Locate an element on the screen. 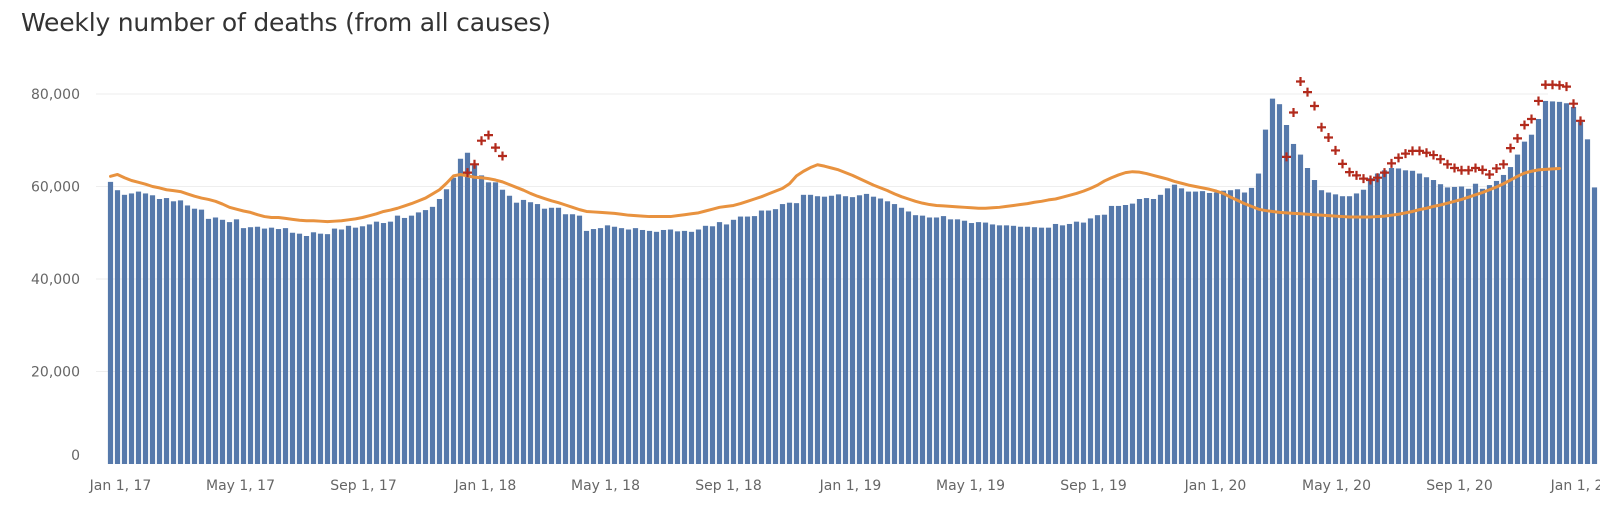  x-tick-label: Sep 1, 18 is located at coordinates (728, 486).